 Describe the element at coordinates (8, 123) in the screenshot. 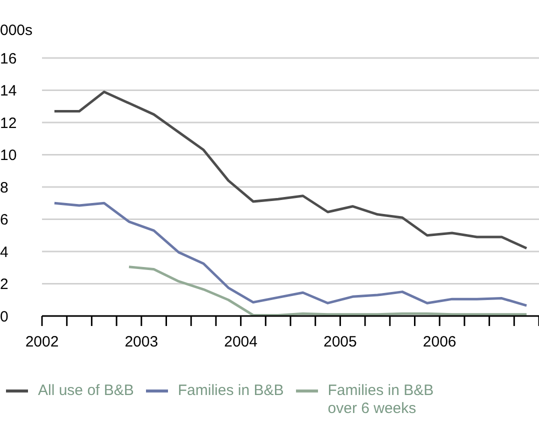

I see `y-tick-label: 12` at that location.